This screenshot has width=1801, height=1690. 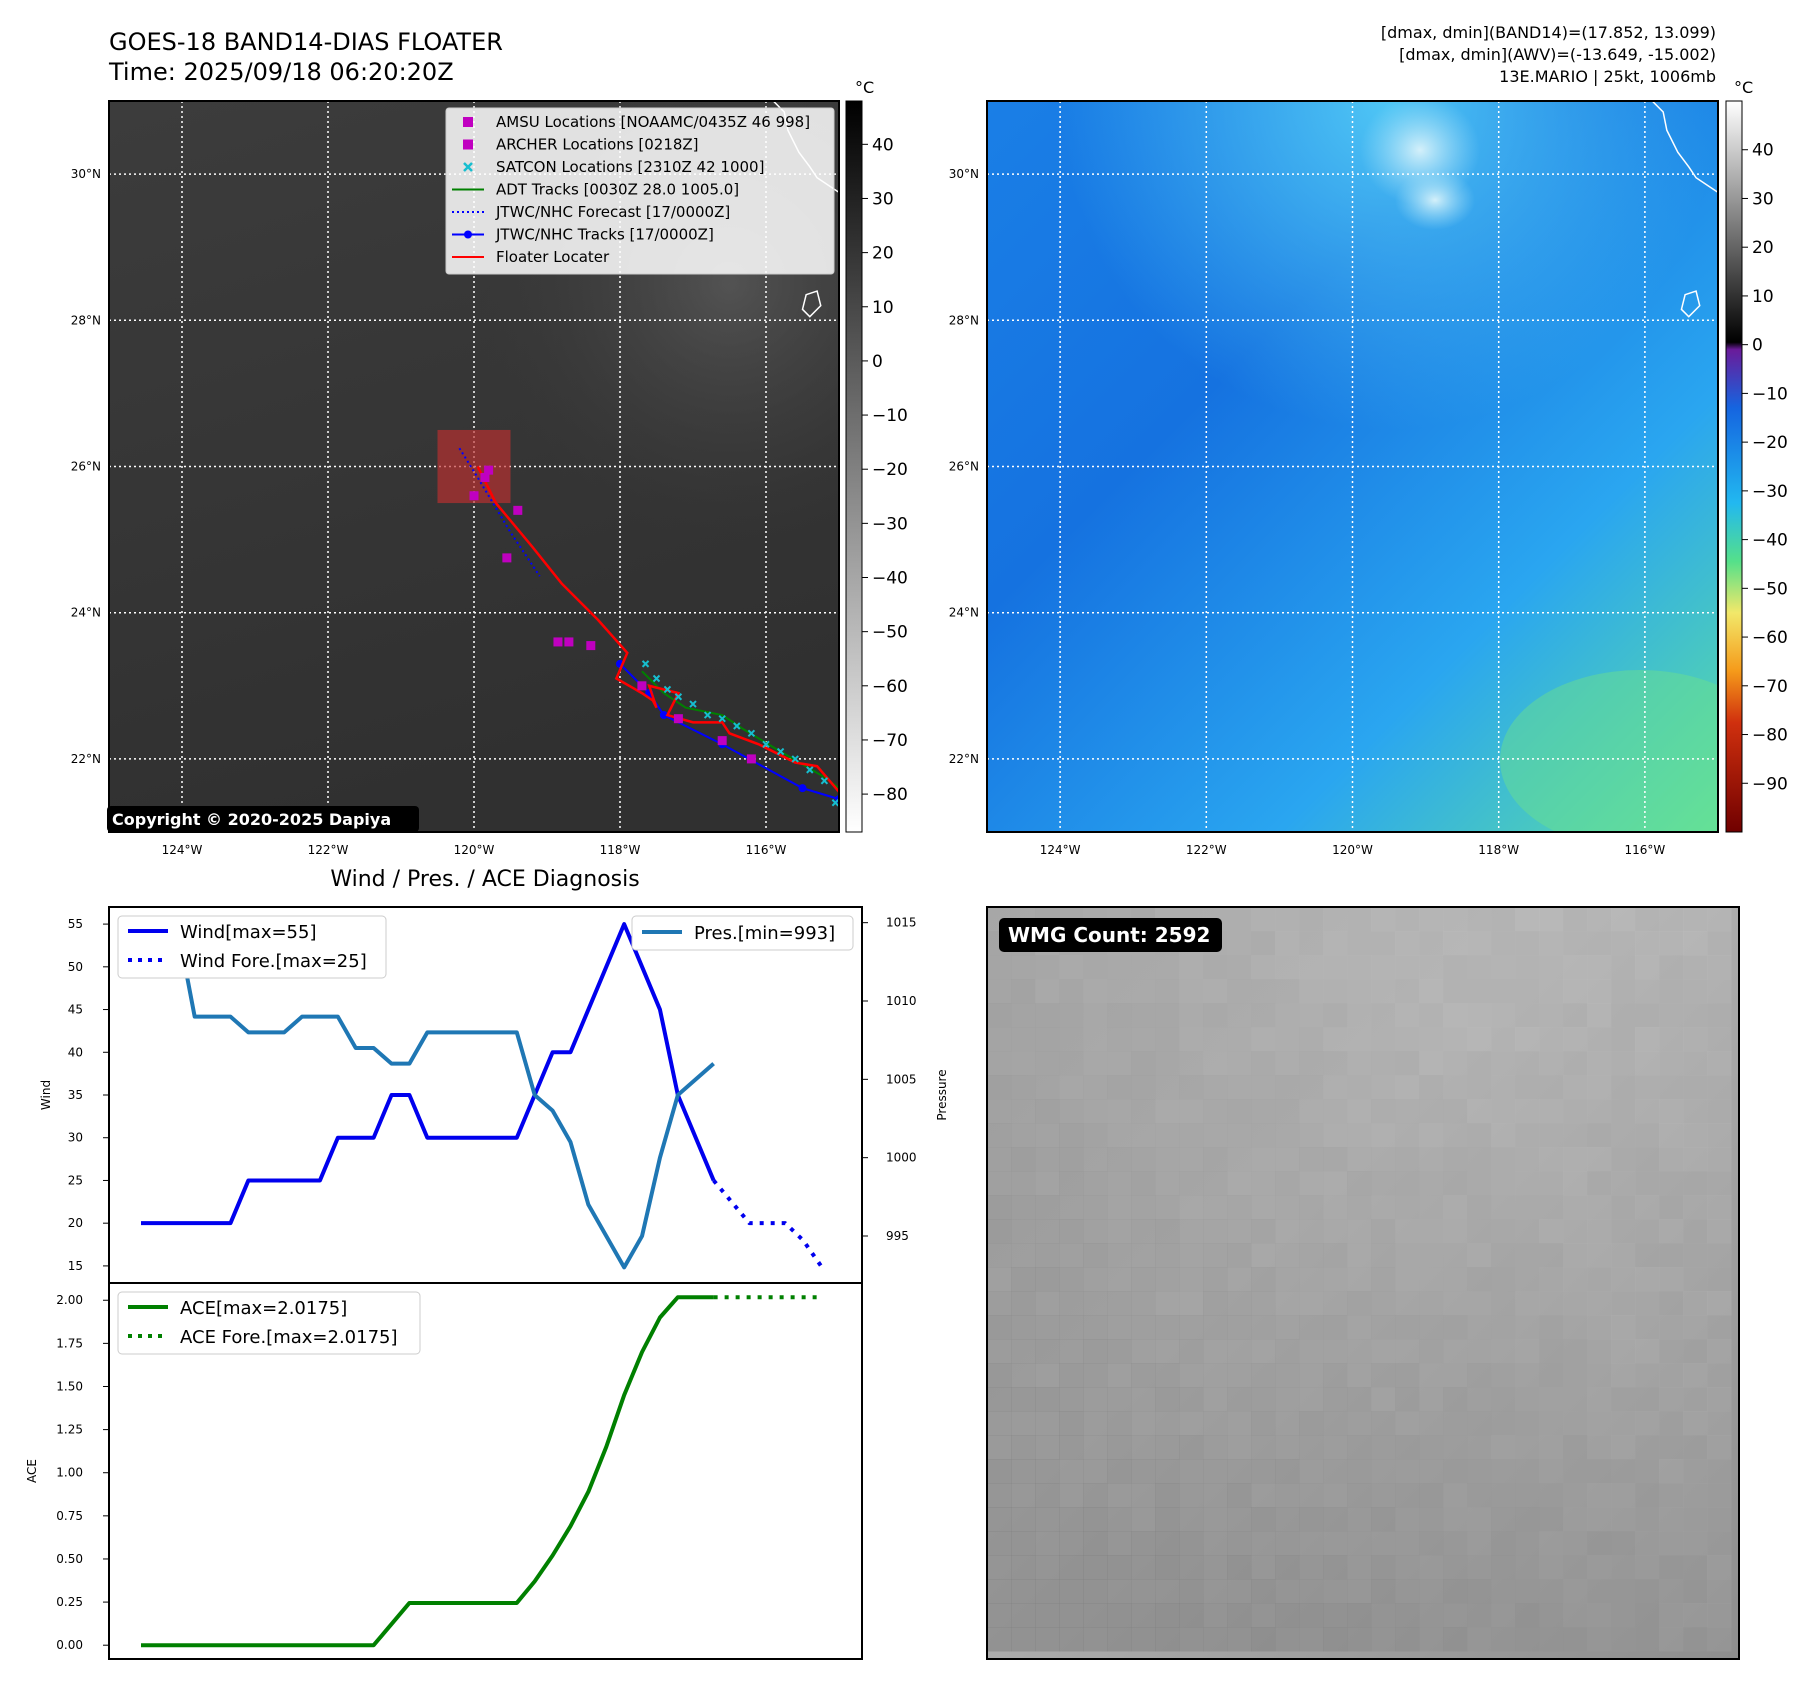 What do you see at coordinates (604, 235) in the screenshot?
I see `legend-label: JTWC/NHC Tracks [17/0000Z]` at bounding box center [604, 235].